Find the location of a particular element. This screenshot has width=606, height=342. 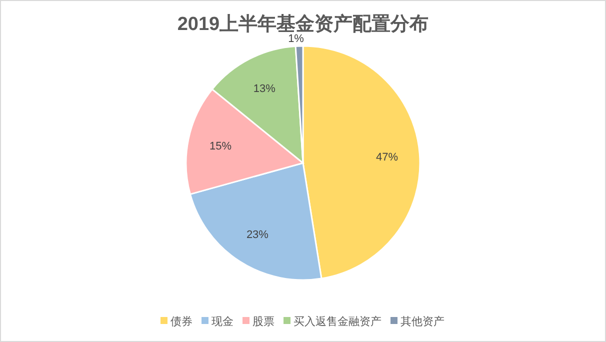

legend-label: 债券 is located at coordinates (181, 321).